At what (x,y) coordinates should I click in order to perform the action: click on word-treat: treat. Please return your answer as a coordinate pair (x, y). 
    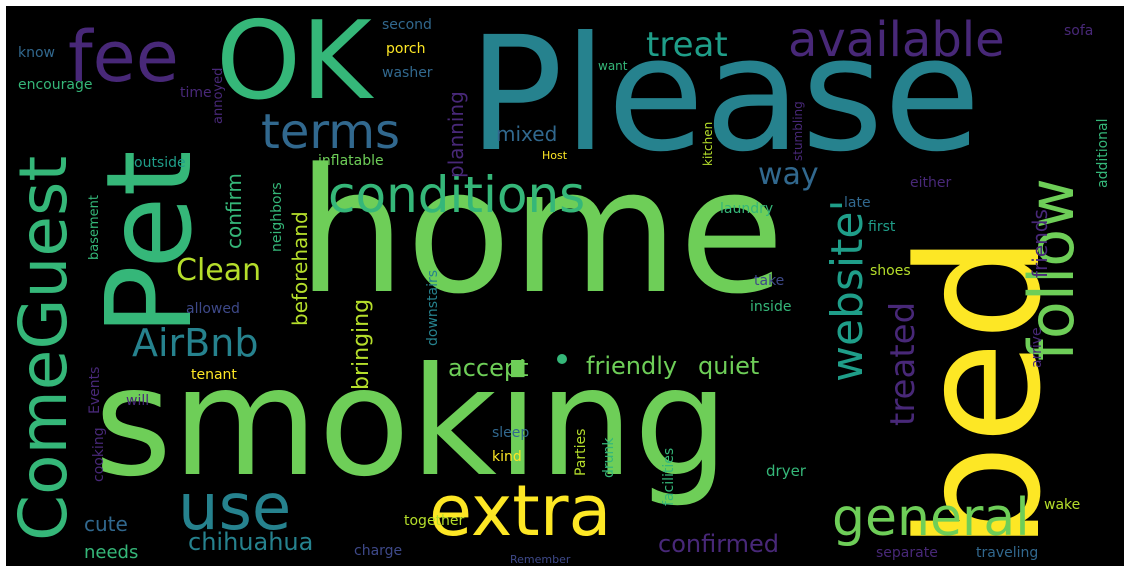
    Looking at the image, I should click on (687, 45).